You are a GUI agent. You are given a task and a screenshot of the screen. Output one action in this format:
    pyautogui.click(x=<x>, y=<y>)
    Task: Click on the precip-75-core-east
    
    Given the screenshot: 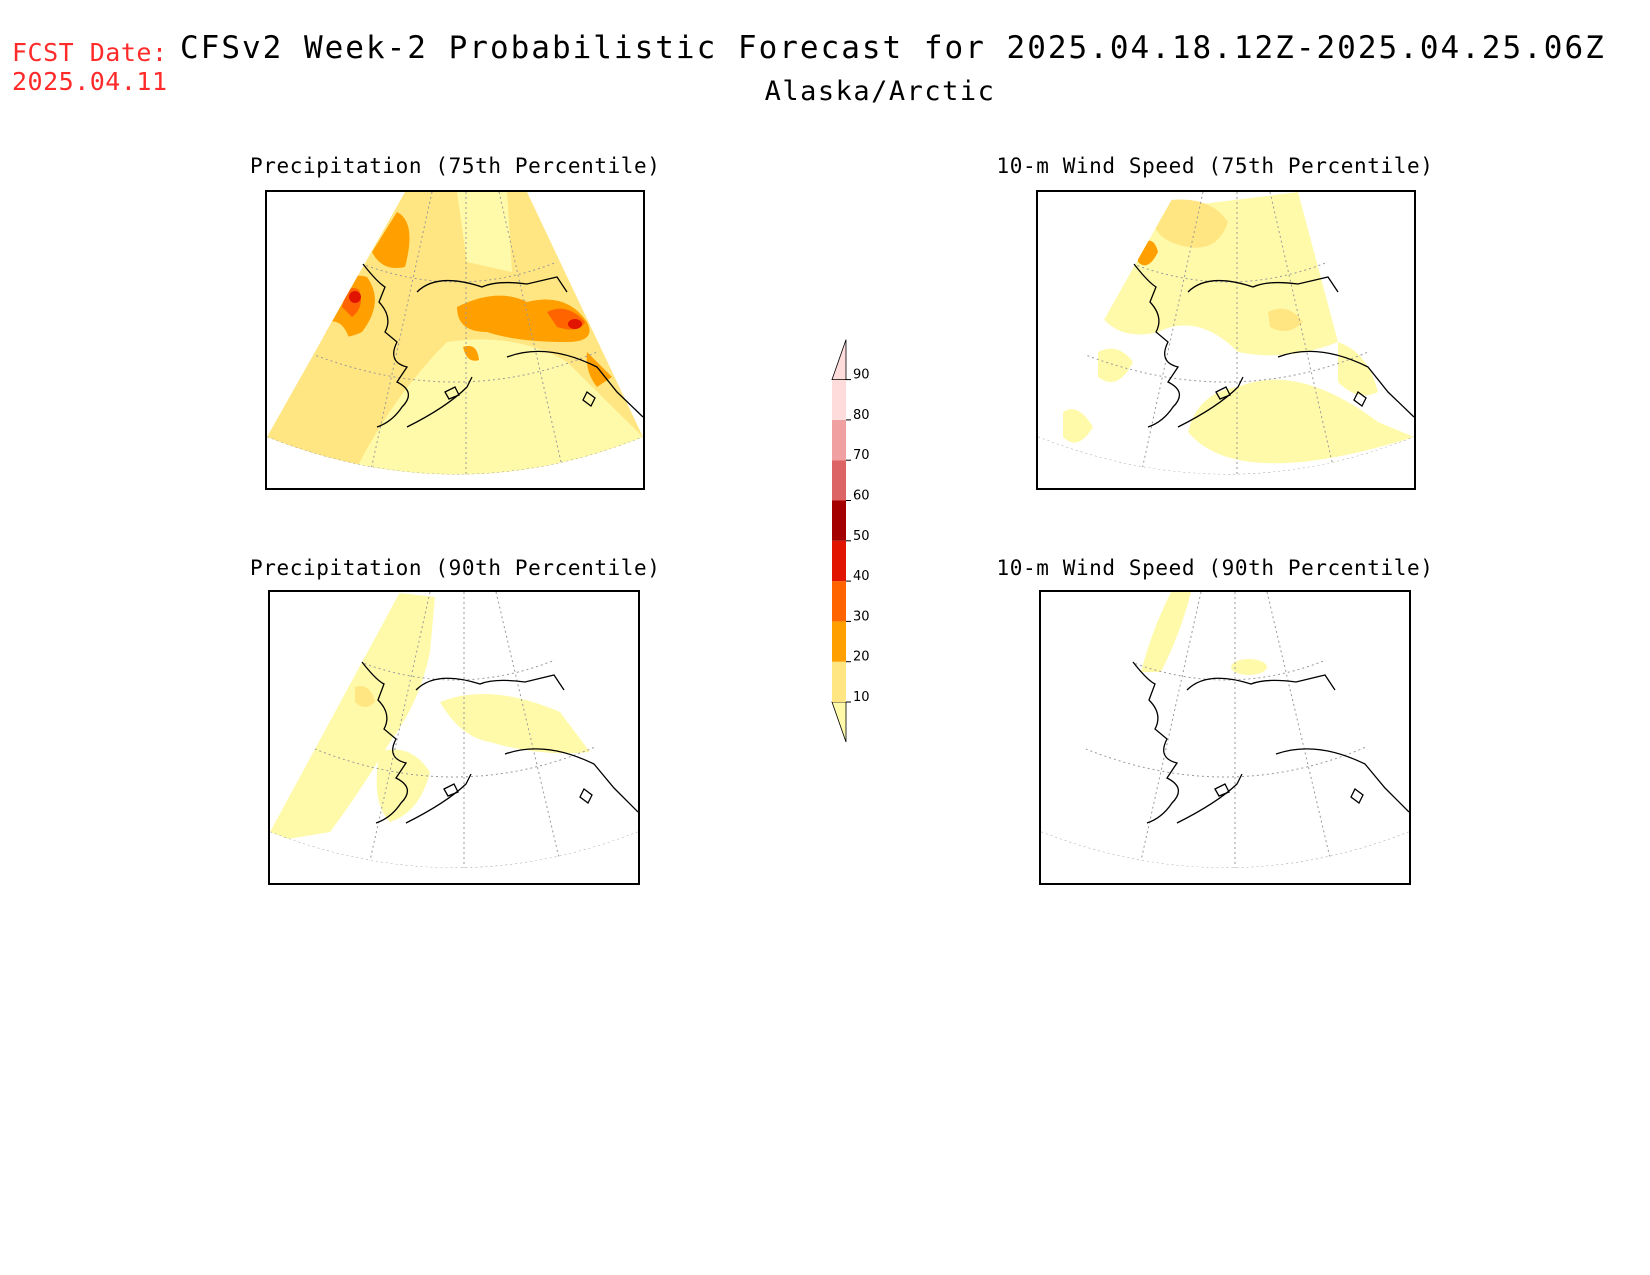 What is the action you would take?
    pyautogui.click(x=575, y=324)
    